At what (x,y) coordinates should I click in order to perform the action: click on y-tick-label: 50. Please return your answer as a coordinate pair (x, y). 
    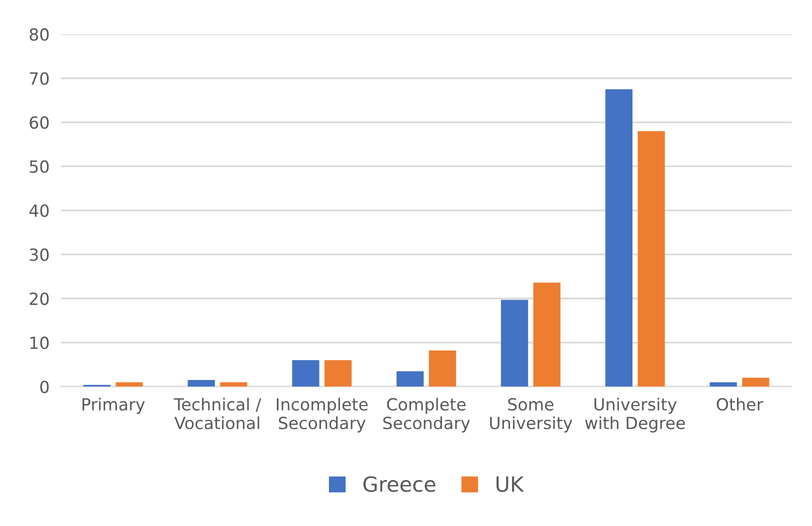
    Looking at the image, I should click on (39, 166).